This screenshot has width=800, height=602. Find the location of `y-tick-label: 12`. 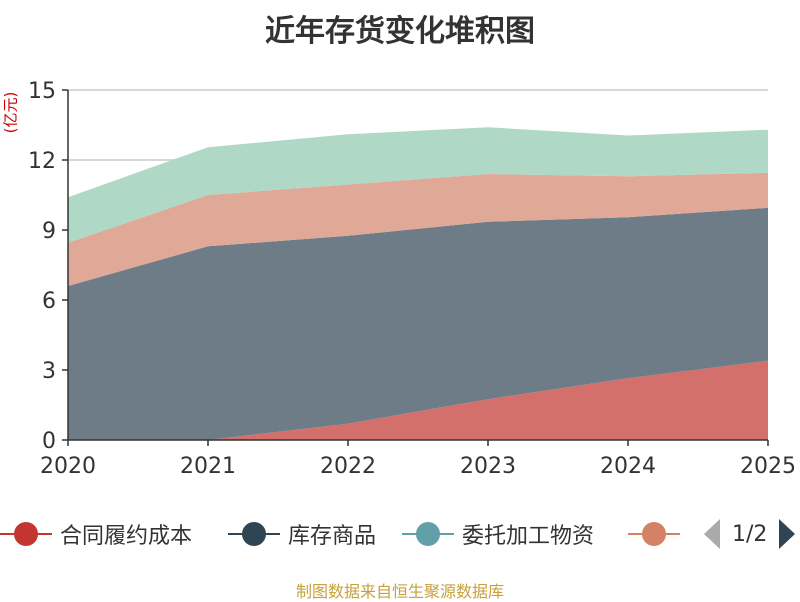

y-tick-label: 12 is located at coordinates (42, 161).